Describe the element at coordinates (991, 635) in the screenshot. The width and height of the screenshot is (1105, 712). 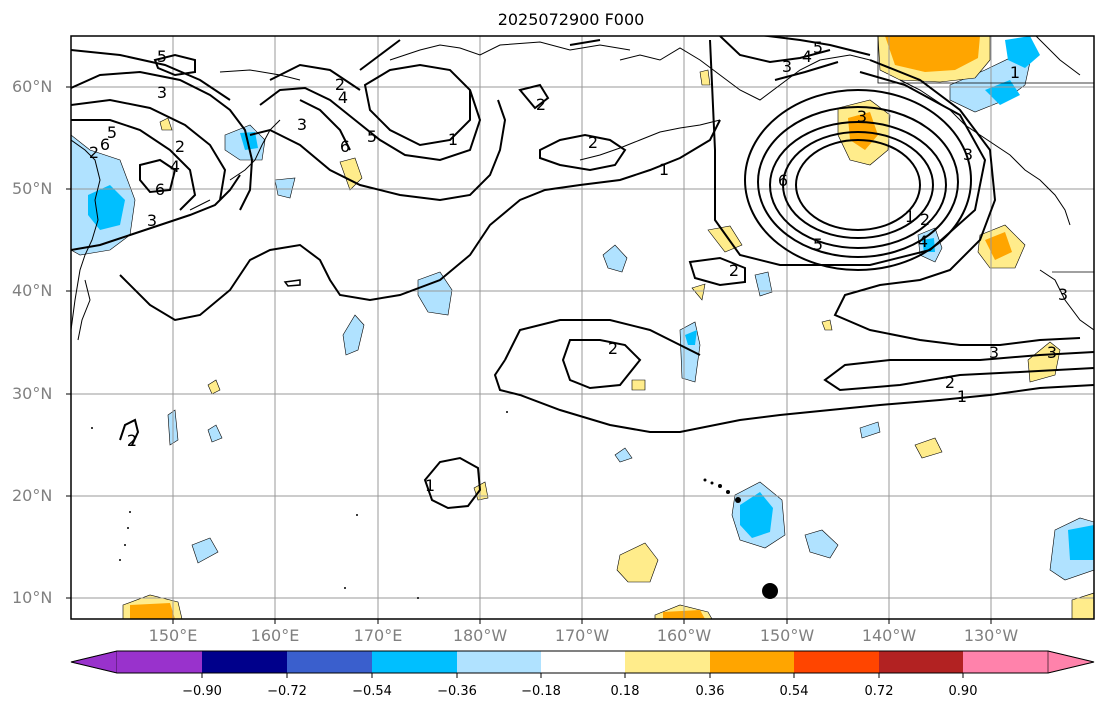
I see `lon-label-130w: 130°W` at that location.